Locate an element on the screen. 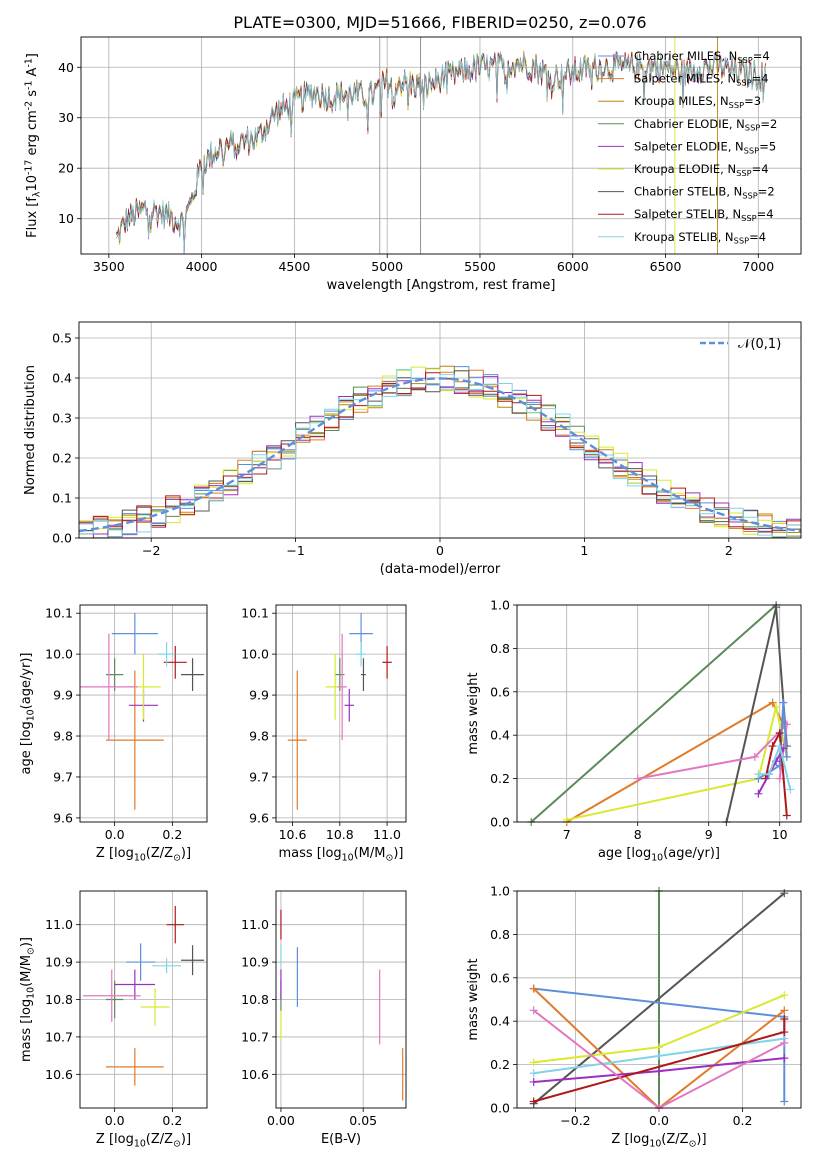 This screenshot has width=819, height=1170. y-tick-label: 9.9 is located at coordinates (259, 695).